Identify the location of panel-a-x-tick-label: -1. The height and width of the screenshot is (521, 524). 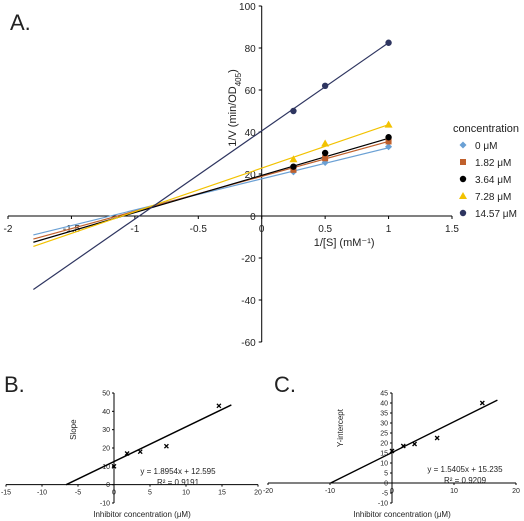
(134, 229).